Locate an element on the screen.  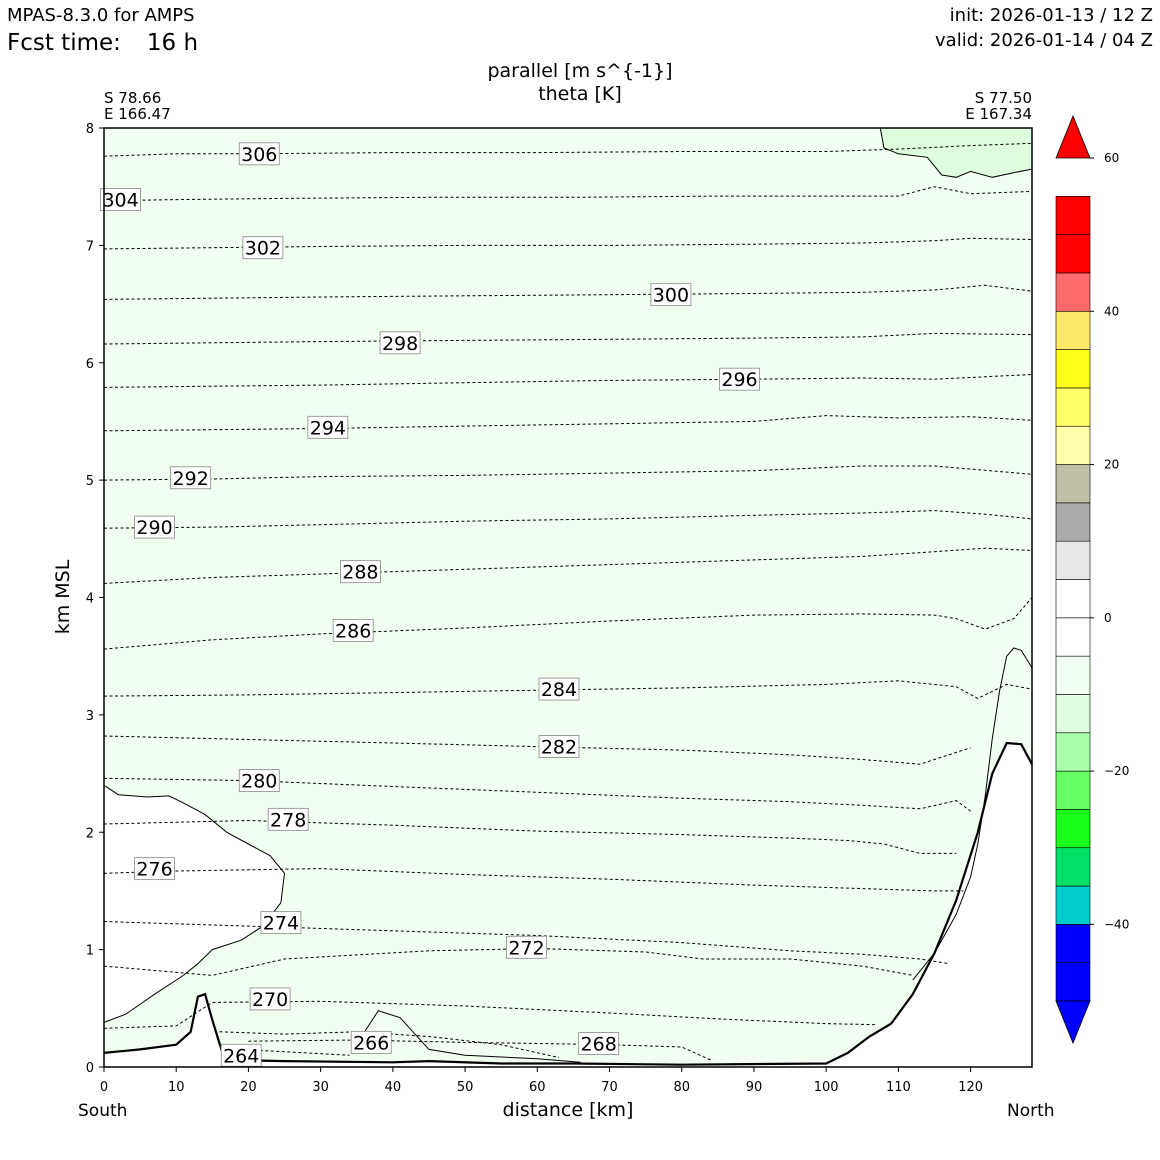
wind-contour-ridge is located at coordinates (468, 1036).